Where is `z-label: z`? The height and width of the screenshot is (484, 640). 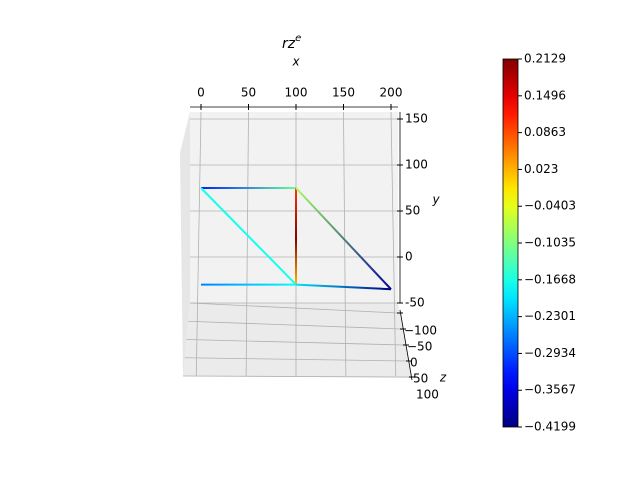
z-label: z is located at coordinates (443, 378).